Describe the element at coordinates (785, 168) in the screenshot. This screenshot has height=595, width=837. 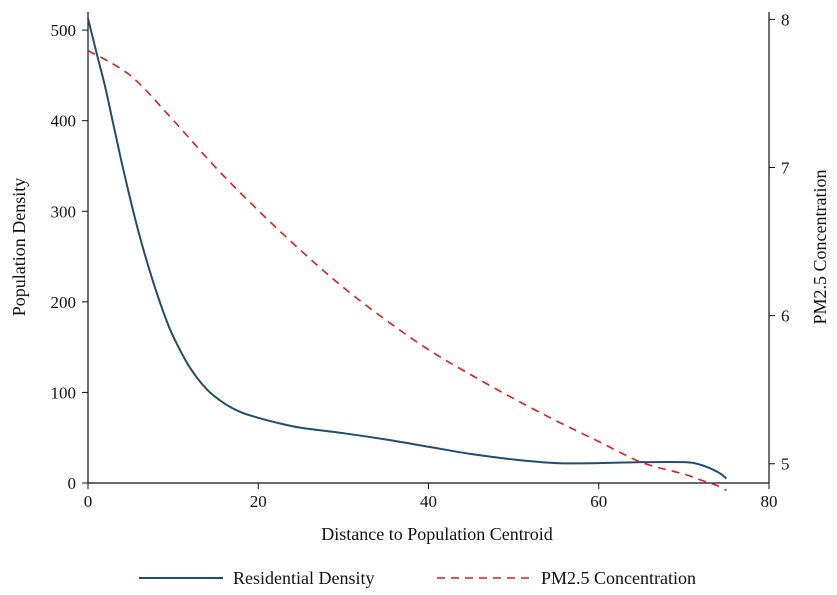
I see `y2-tick-label: 7` at that location.